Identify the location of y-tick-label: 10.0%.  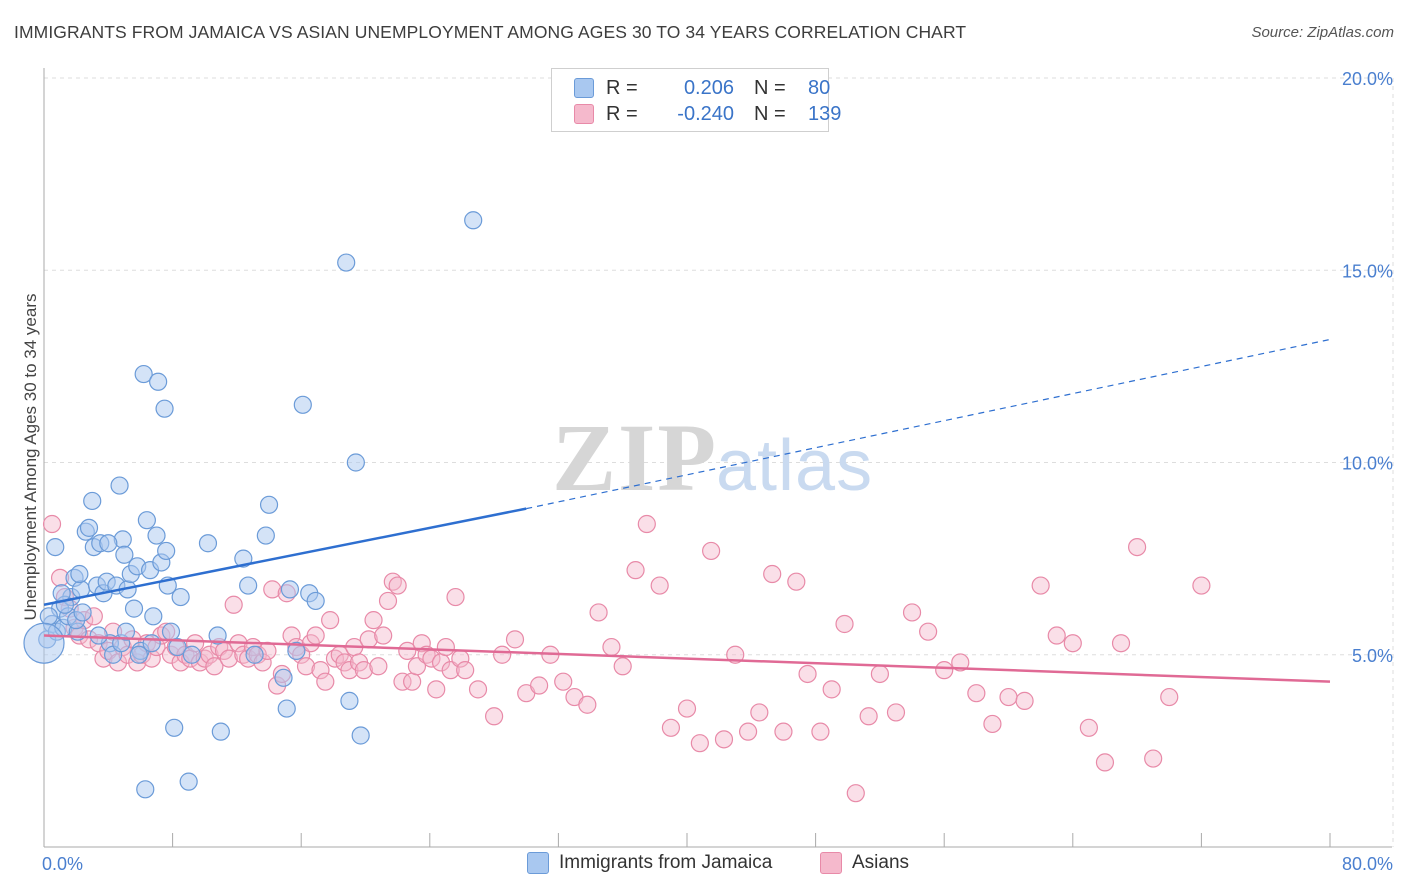
(1367, 464).